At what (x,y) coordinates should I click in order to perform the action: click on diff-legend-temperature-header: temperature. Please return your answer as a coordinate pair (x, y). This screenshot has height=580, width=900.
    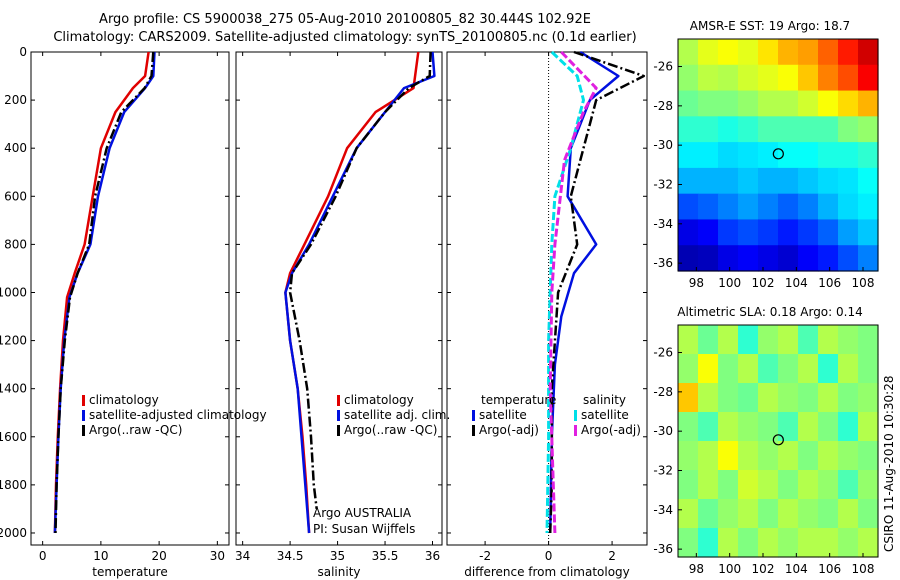
    Looking at the image, I should click on (518, 400).